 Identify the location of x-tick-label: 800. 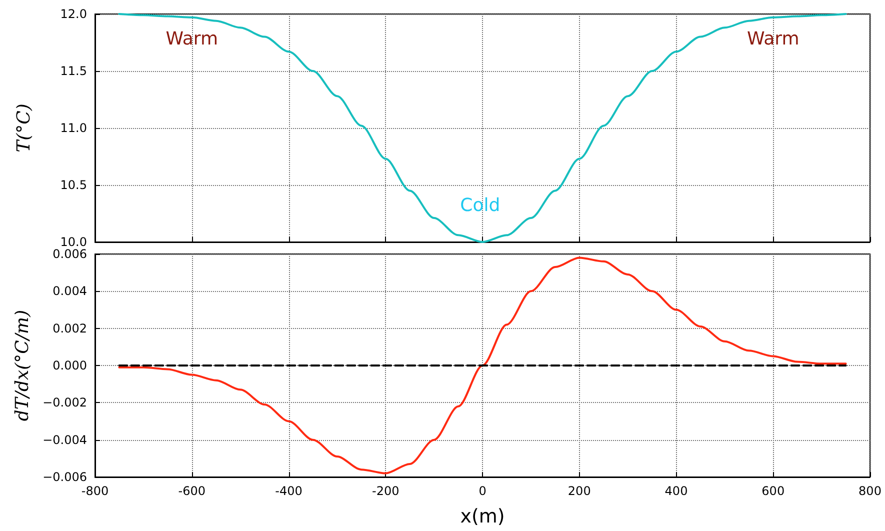
(870, 491).